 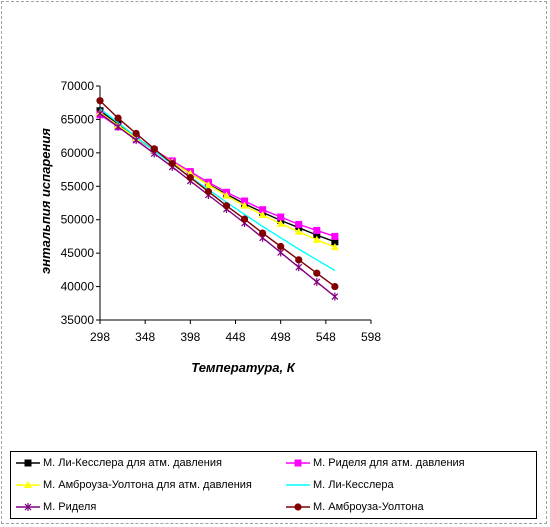 I want to click on legend-item: М. Амброуза-Уолтона, so click(x=354, y=507).